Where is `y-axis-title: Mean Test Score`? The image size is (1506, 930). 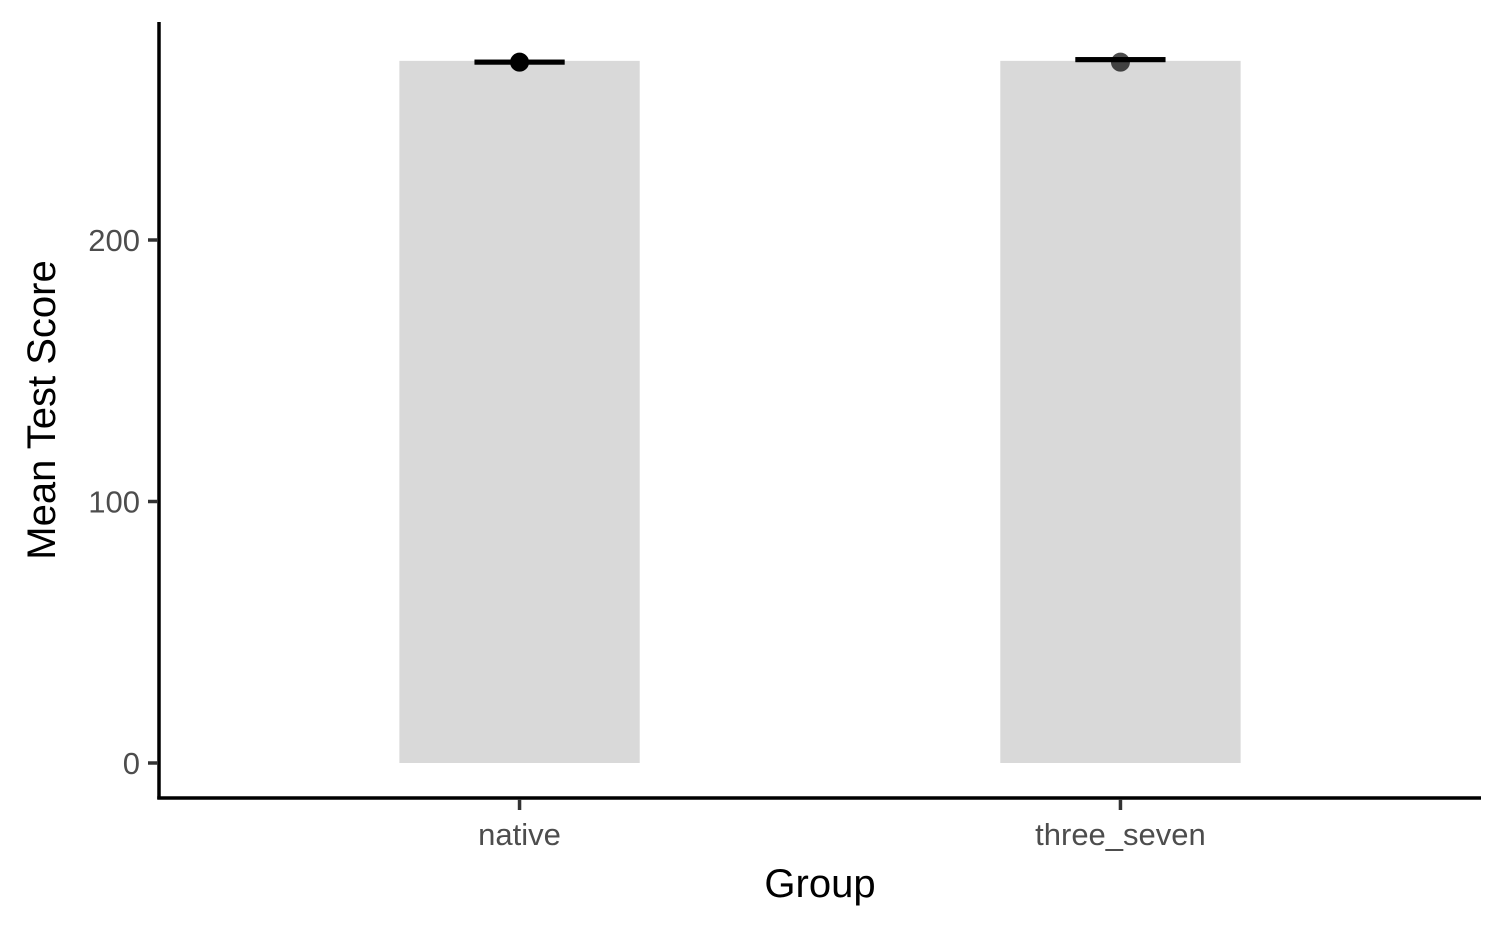 y-axis-title: Mean Test Score is located at coordinates (42, 409).